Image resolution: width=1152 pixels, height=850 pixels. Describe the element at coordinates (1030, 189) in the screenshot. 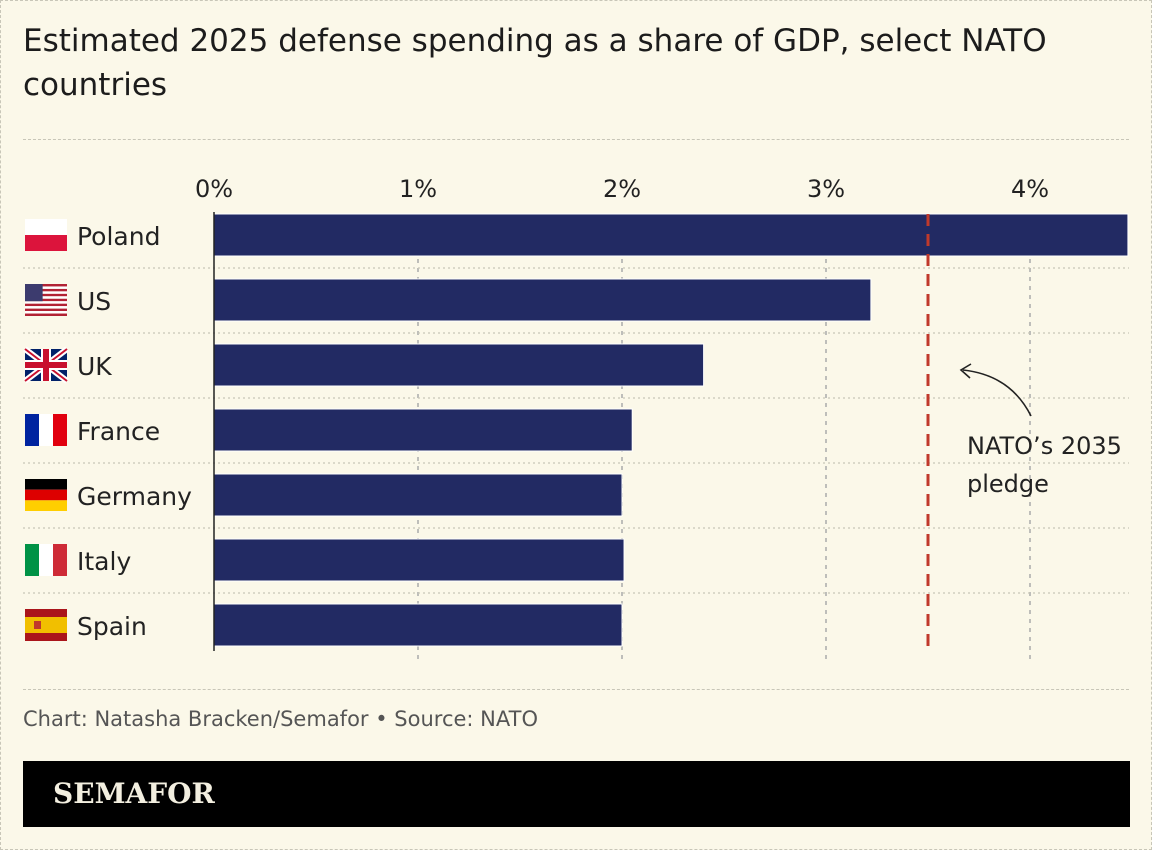

I see `x-tick-label: 4%` at that location.